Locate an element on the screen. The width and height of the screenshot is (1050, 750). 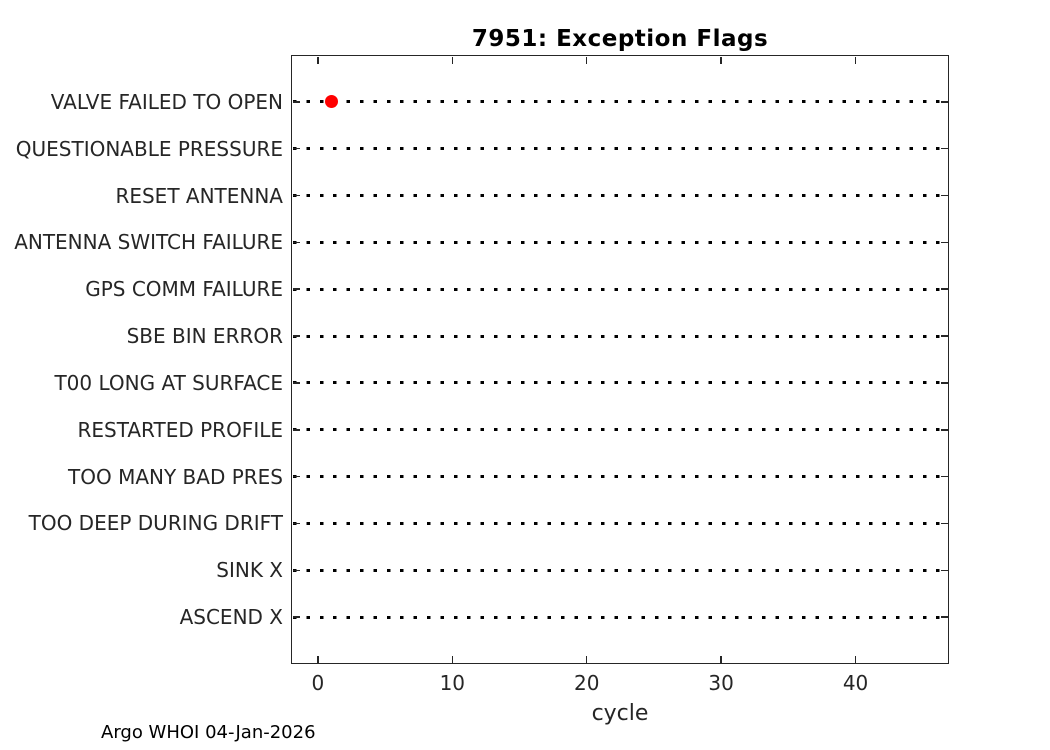
y-tick-label: QUESTIONABLE PRESSURE is located at coordinates (149, 148).